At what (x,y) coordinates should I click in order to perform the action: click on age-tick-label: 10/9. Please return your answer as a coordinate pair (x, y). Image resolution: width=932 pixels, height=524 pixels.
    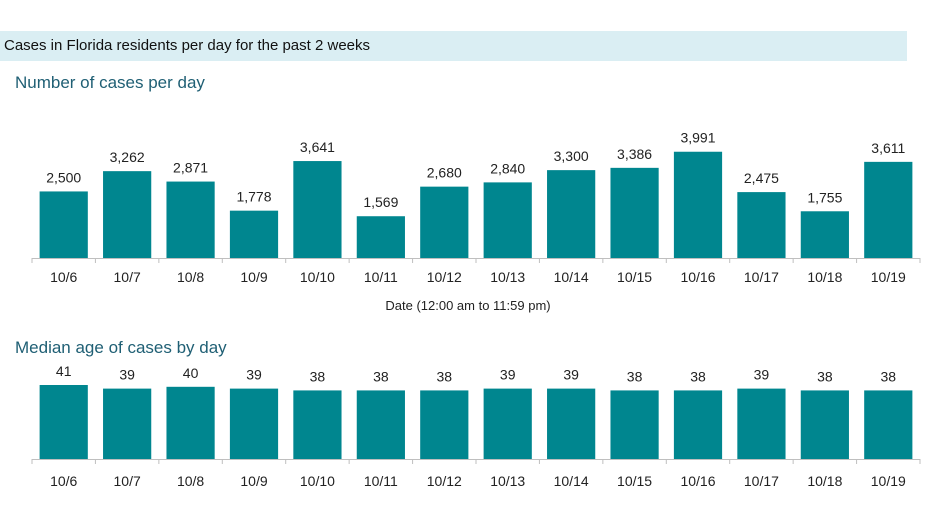
    Looking at the image, I should click on (253, 481).